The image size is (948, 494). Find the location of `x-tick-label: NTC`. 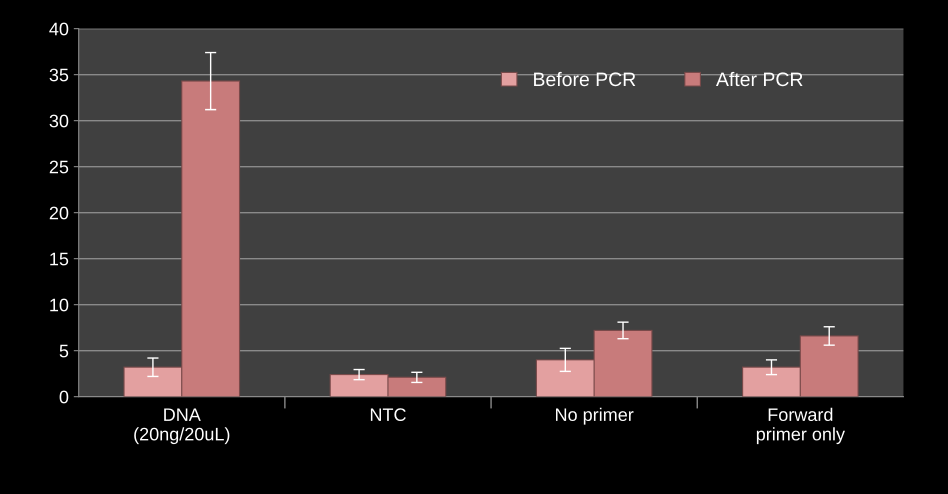

x-tick-label: NTC is located at coordinates (388, 415).